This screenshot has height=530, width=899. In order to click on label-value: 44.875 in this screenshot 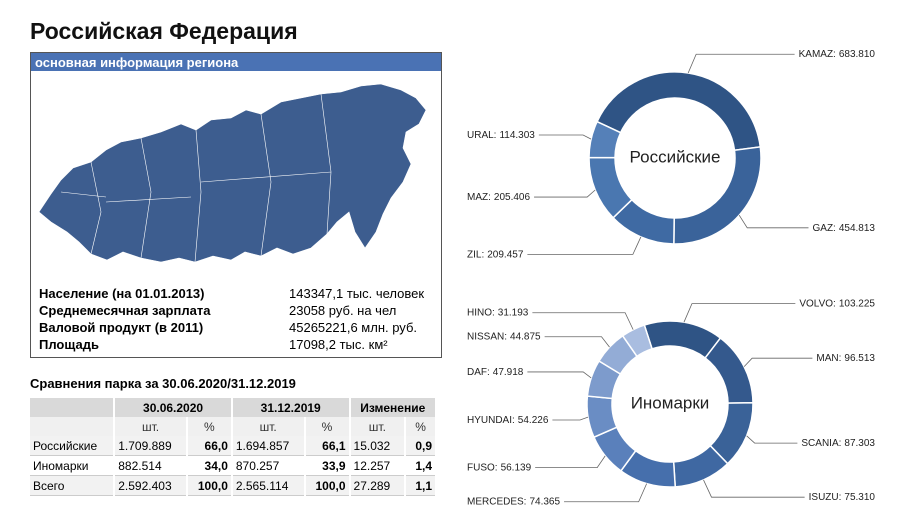, I will do `click(525, 336)`.